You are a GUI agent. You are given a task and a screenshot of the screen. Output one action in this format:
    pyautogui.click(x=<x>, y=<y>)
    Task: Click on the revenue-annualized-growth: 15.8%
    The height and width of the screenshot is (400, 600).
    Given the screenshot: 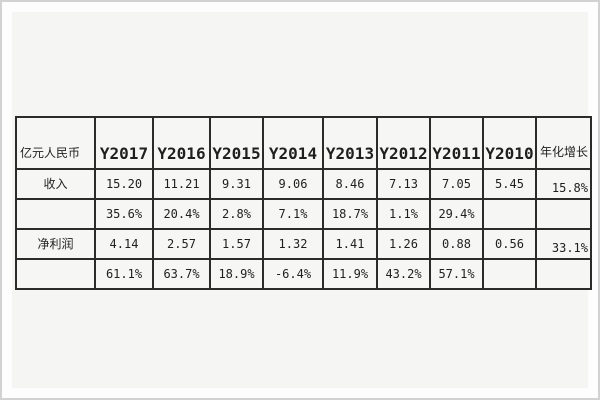 What is the action you would take?
    pyautogui.click(x=563, y=184)
    